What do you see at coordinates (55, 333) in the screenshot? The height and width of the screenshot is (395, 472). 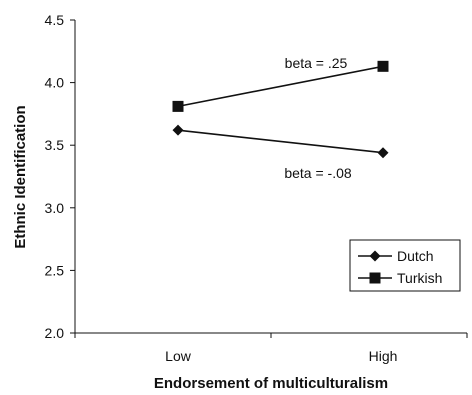 I see `y-tick-label: 2.0` at bounding box center [55, 333].